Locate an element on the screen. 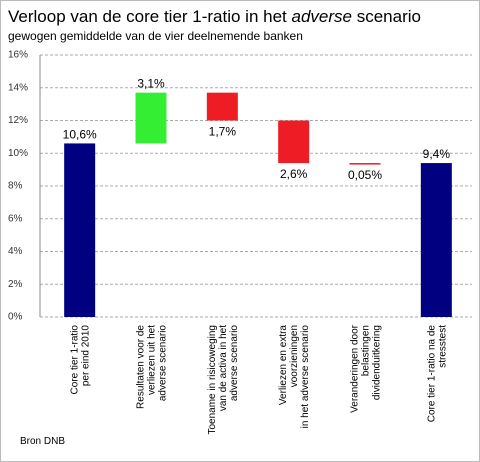  y-tick-label: 10% is located at coordinates (18, 153).